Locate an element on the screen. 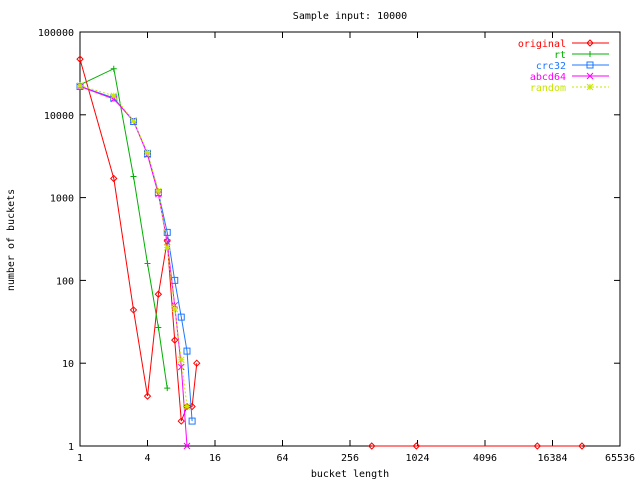 This screenshot has height=480, width=640. y-tick-label: 100000 is located at coordinates (56, 33).